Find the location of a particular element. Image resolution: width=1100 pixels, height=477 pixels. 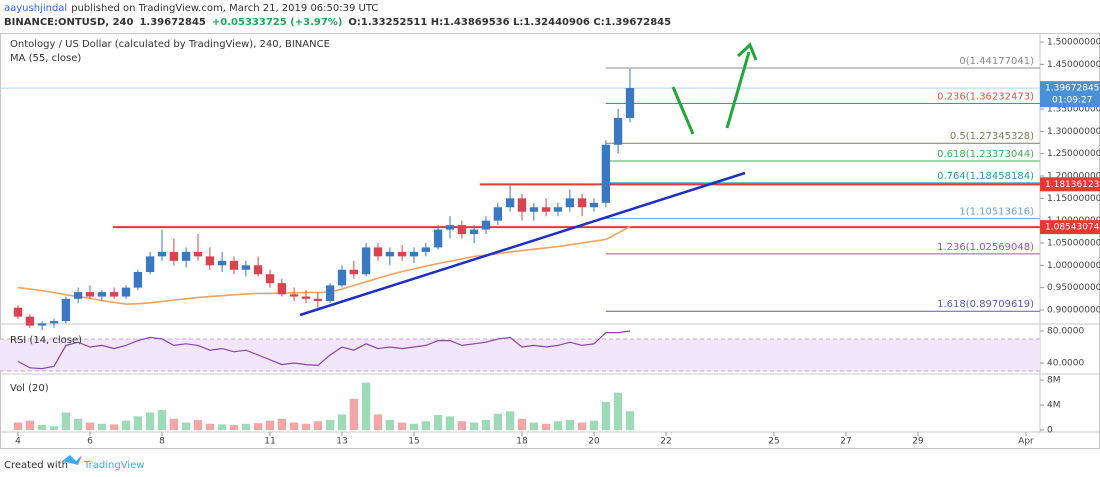

x-tick-label: 20 is located at coordinates (594, 442).